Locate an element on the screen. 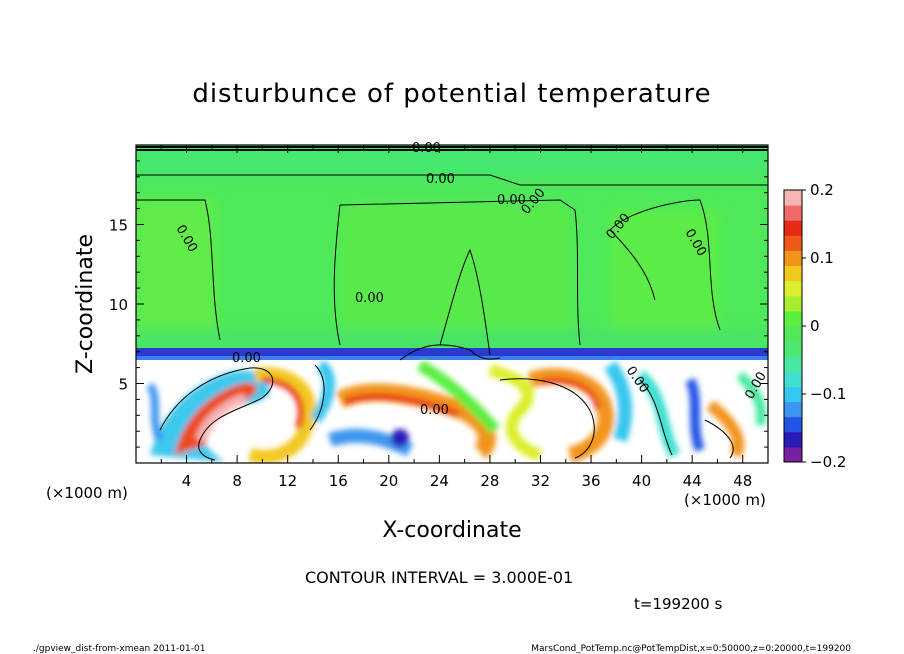  x-axis-label: X-coordinate is located at coordinates (451, 530).